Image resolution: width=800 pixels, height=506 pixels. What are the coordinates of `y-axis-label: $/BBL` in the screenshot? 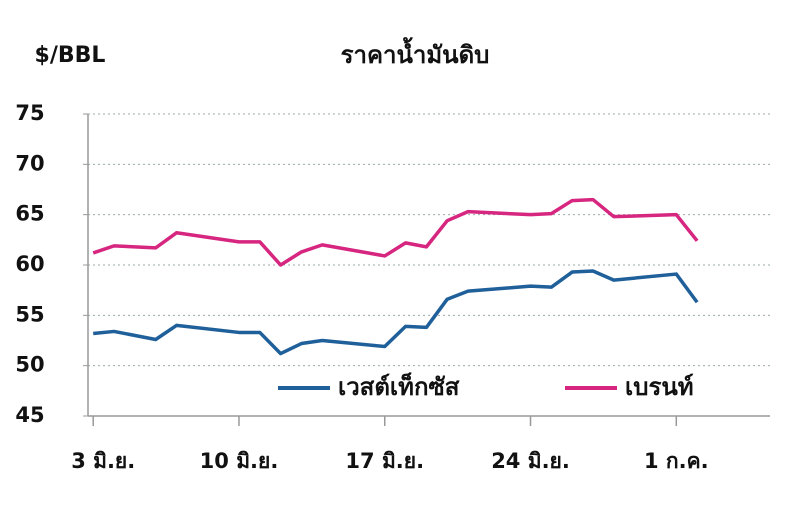 It's located at (70, 55).